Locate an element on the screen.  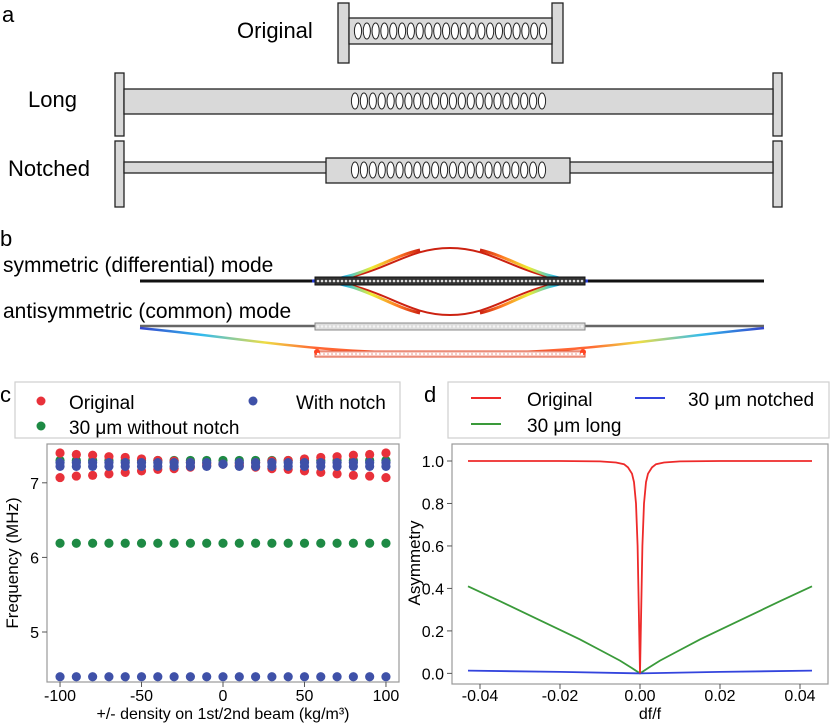
data-lines-d is located at coordinates (640, 567).